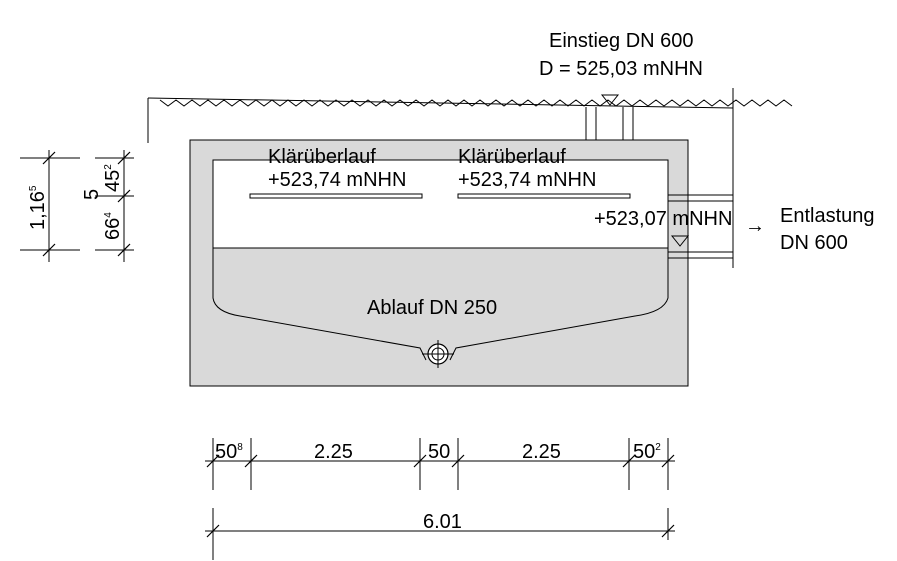  What do you see at coordinates (333, 452) in the screenshot?
I see `dim-seg2: 2.25` at bounding box center [333, 452].